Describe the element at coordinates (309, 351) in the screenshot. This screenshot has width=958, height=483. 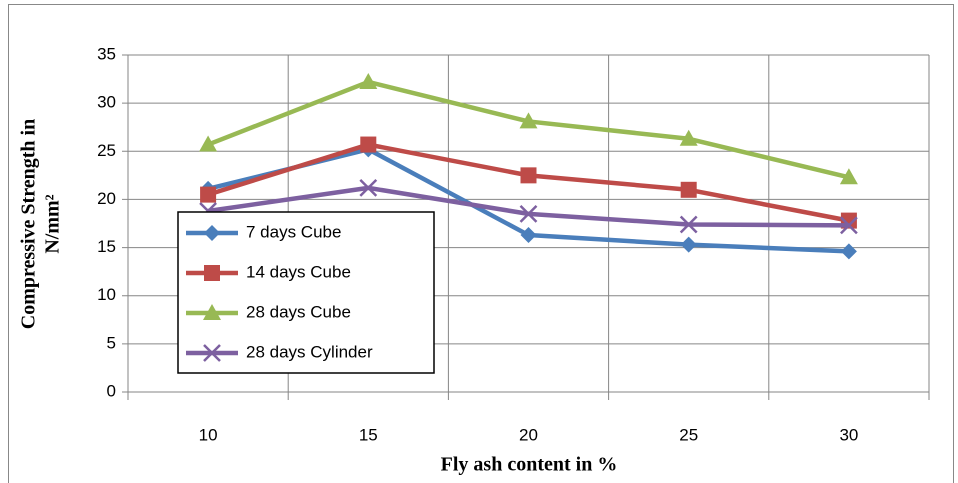
I see `legend-label: 28 days Cylinder` at that location.